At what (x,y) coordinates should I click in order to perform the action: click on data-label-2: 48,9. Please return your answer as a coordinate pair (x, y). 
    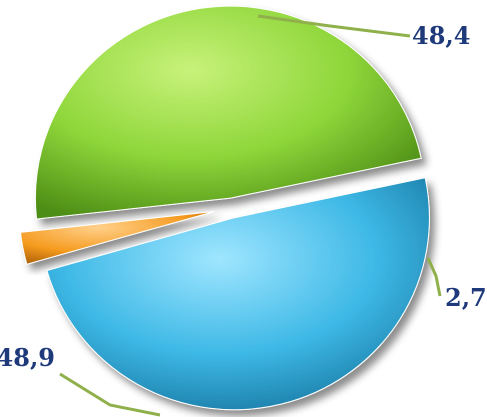
    Looking at the image, I should click on (27, 357).